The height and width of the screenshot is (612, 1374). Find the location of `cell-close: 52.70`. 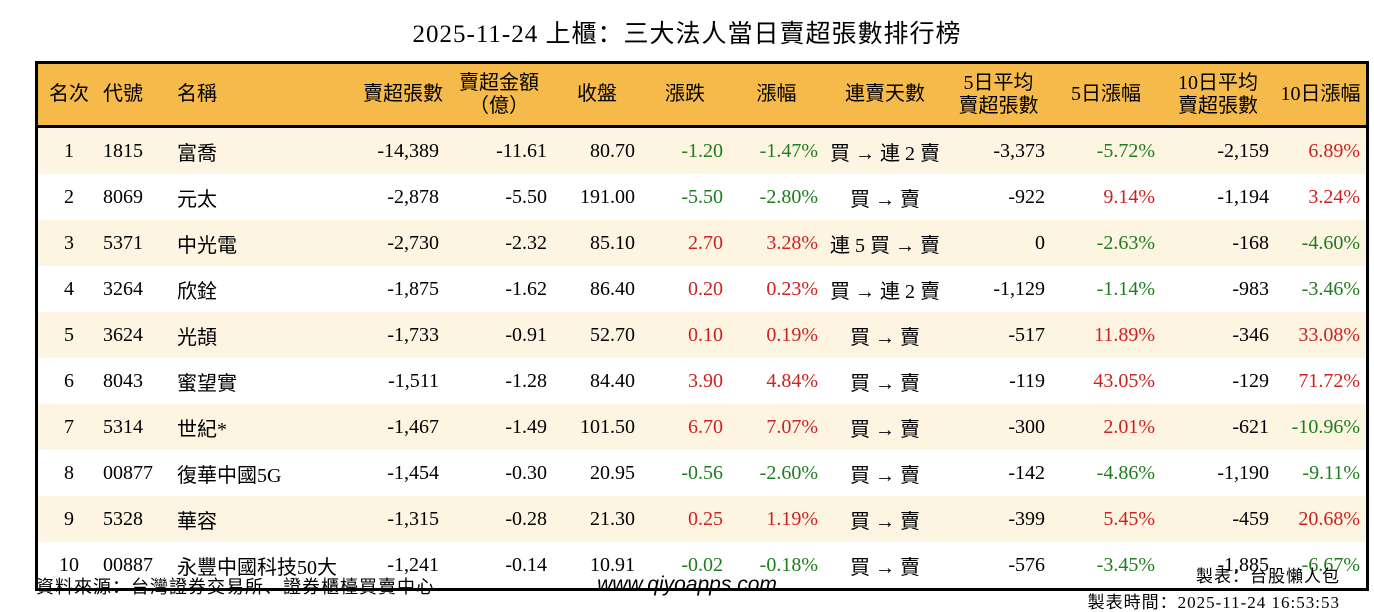

cell-close: 52.70 is located at coordinates (612, 334).